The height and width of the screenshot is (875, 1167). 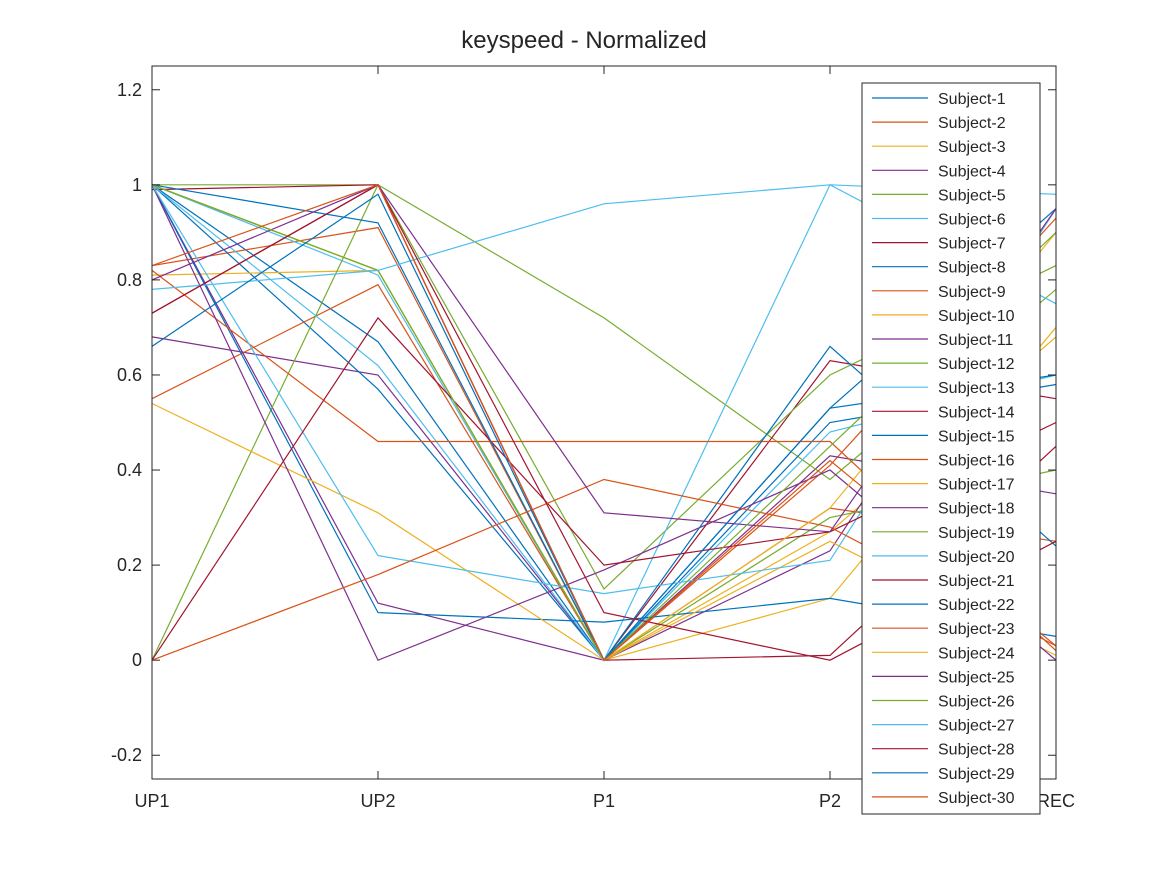 I want to click on legend-label: Subject-11, so click(x=975, y=340).